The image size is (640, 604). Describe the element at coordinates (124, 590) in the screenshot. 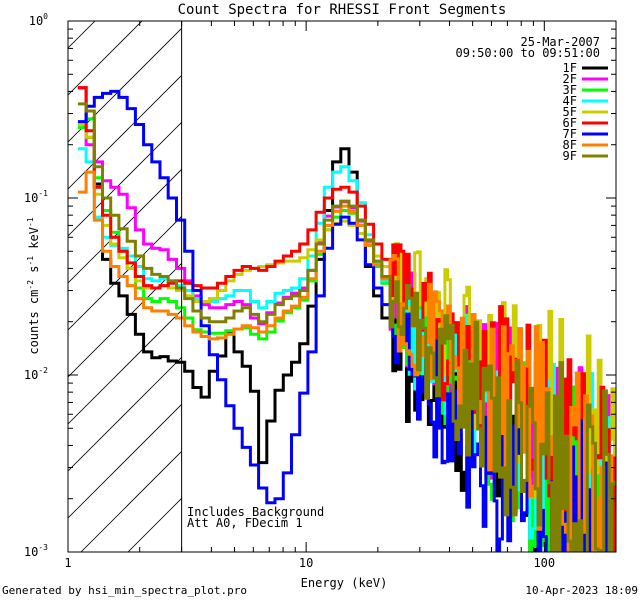

I see `generated-by-label: Generated by hsi_min_spectra_plot.pro` at that location.